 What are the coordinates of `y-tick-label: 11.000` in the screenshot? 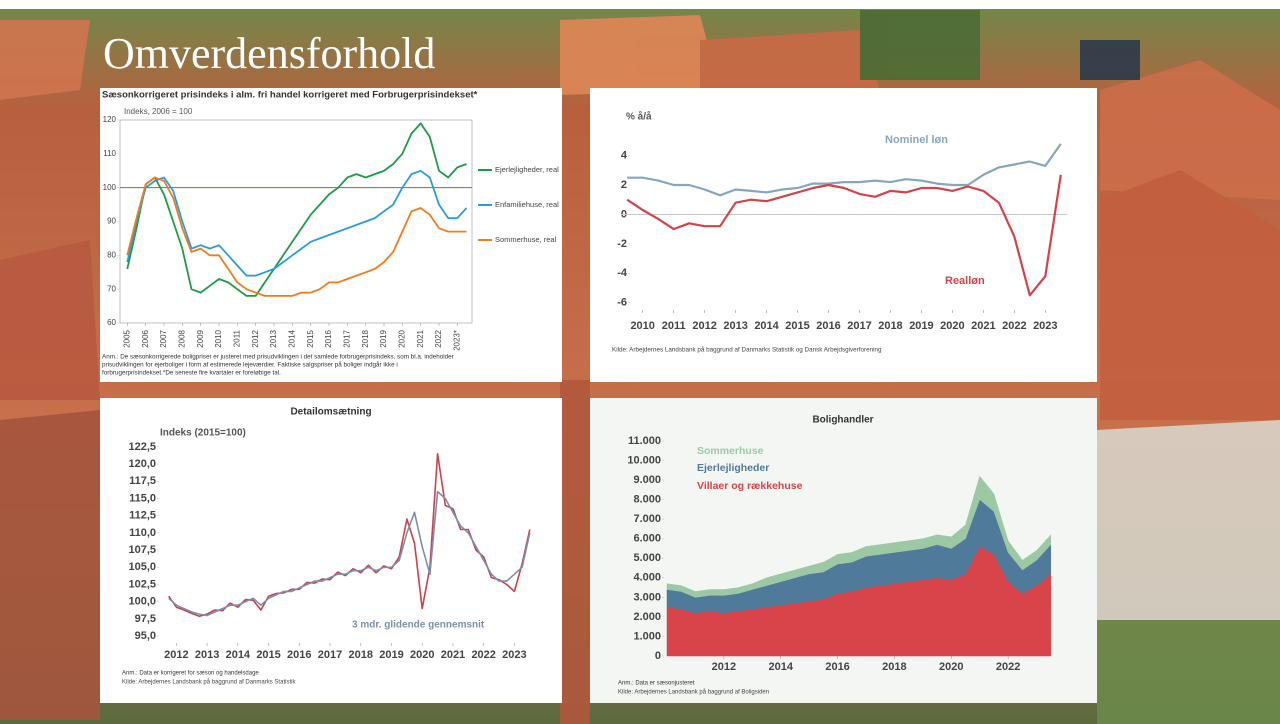 It's located at (644, 441).